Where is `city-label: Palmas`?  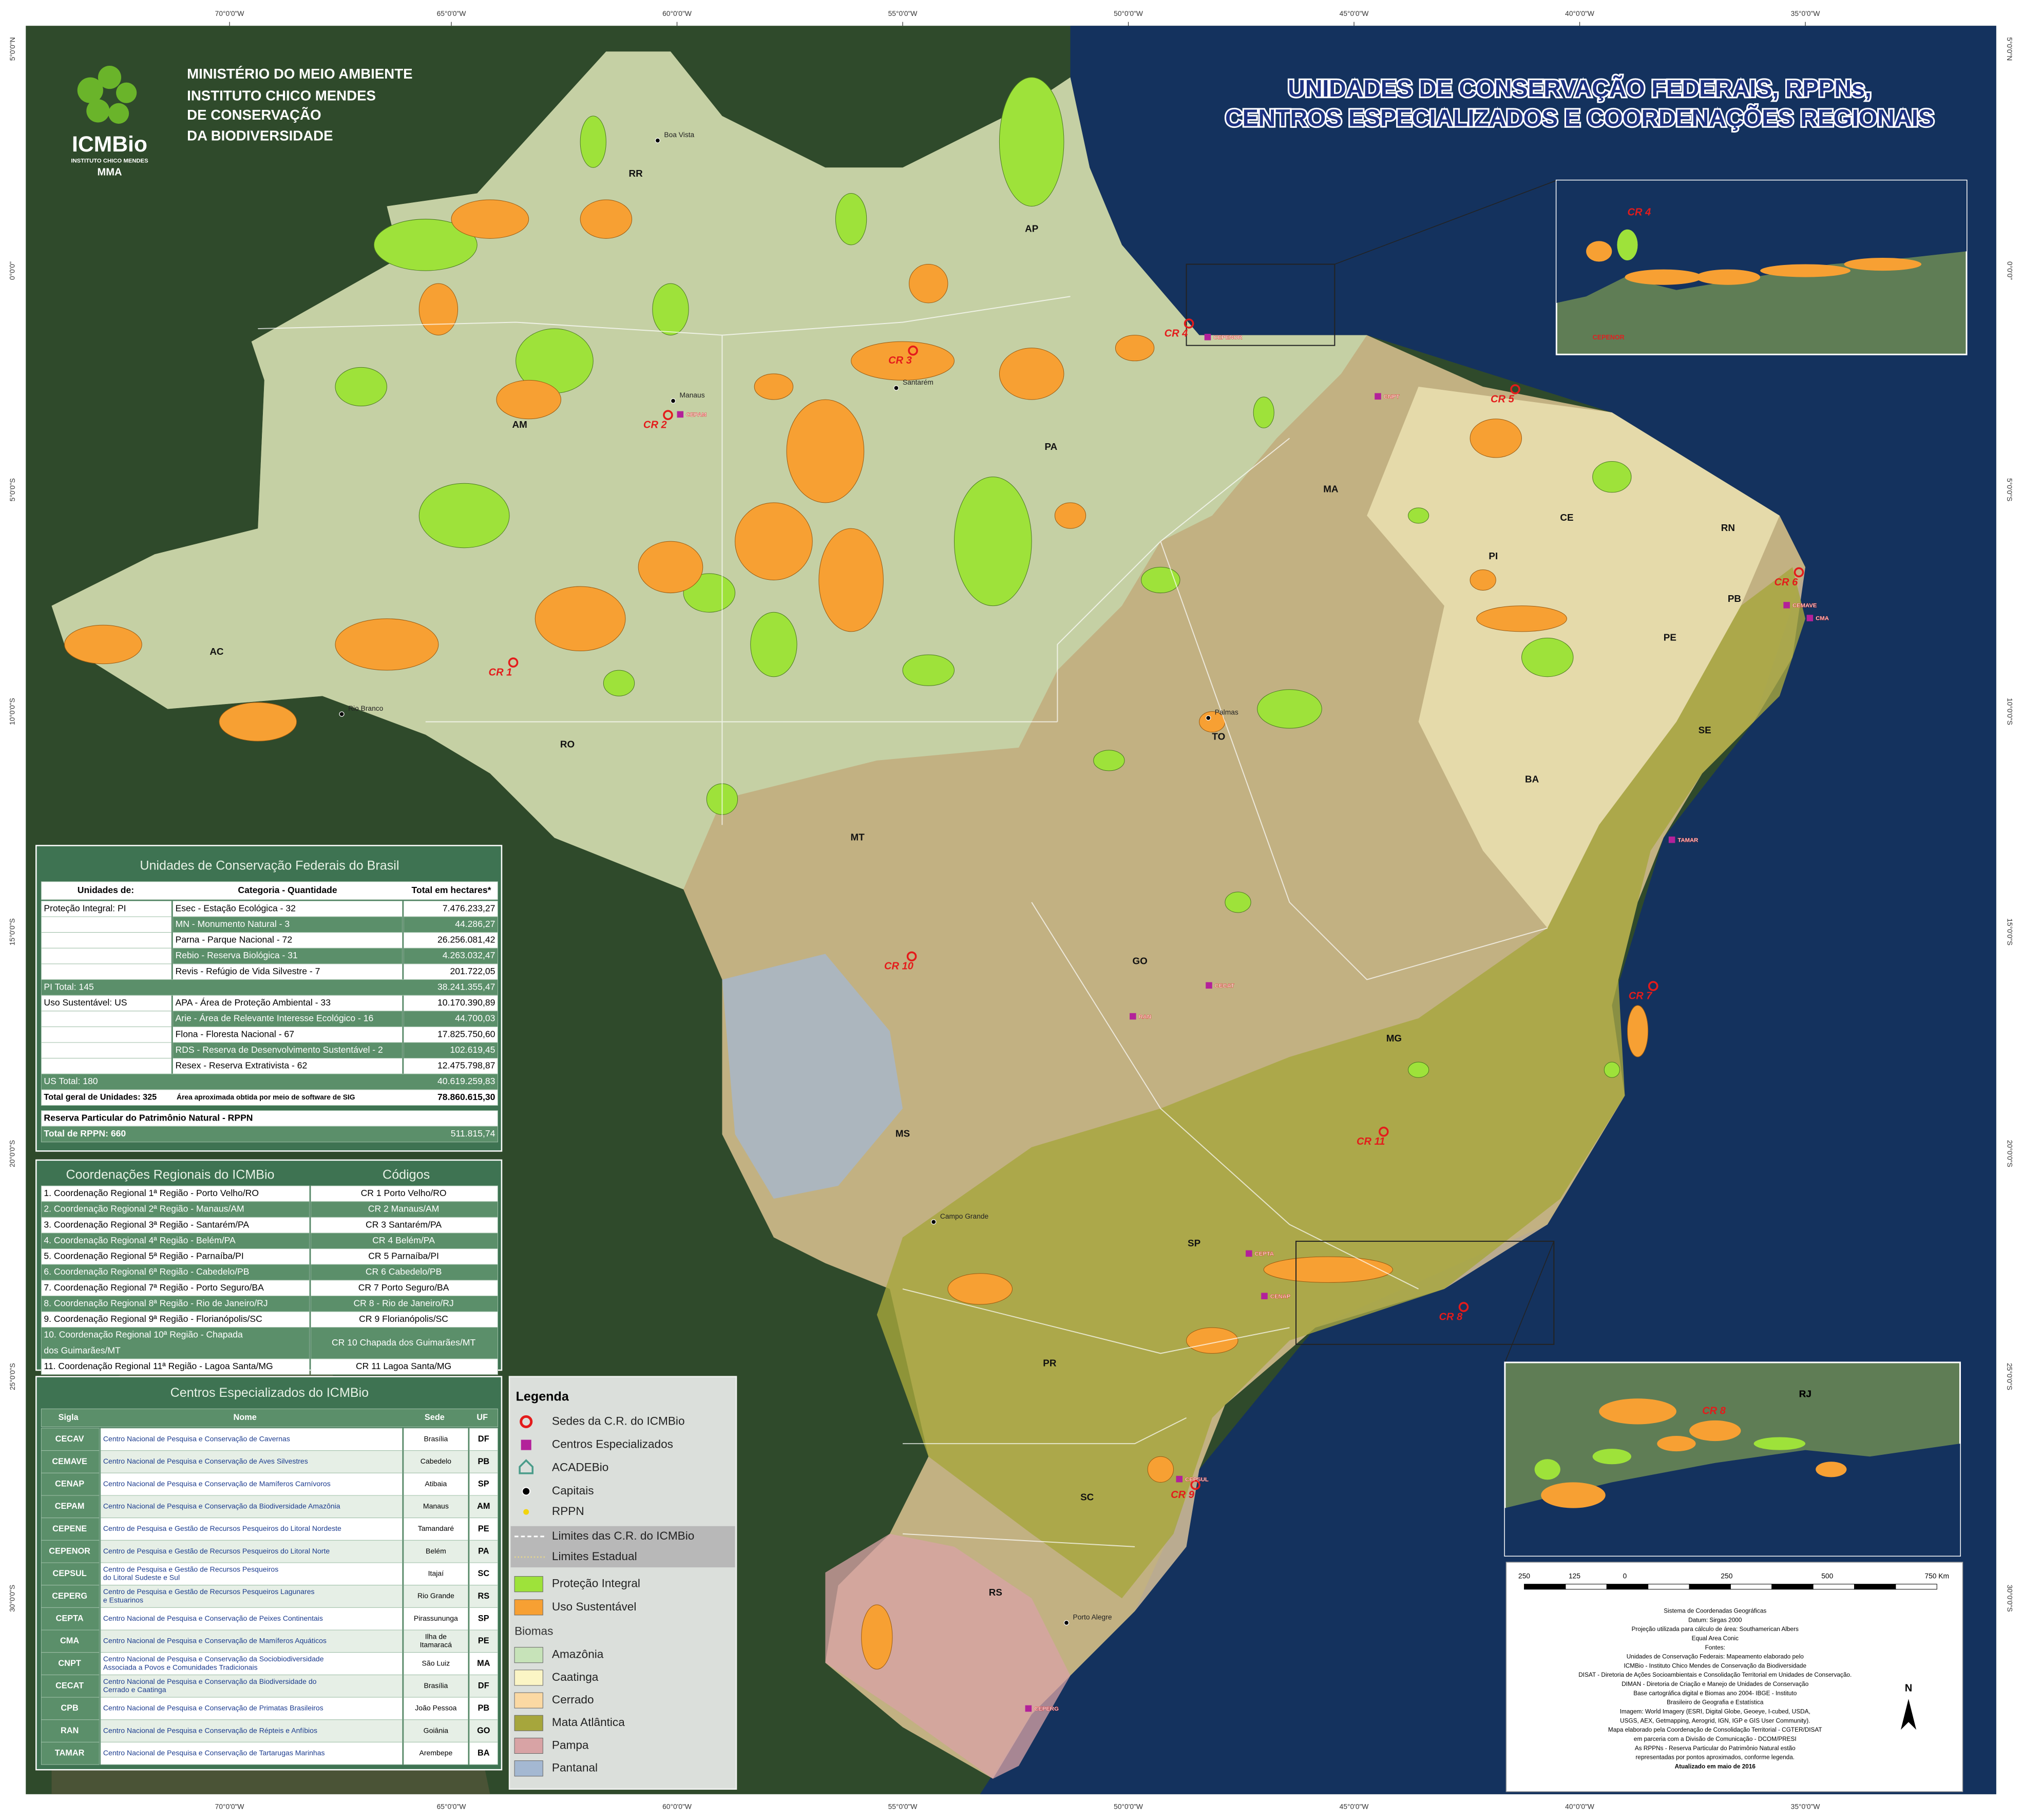 city-label: Palmas is located at coordinates (1226, 713).